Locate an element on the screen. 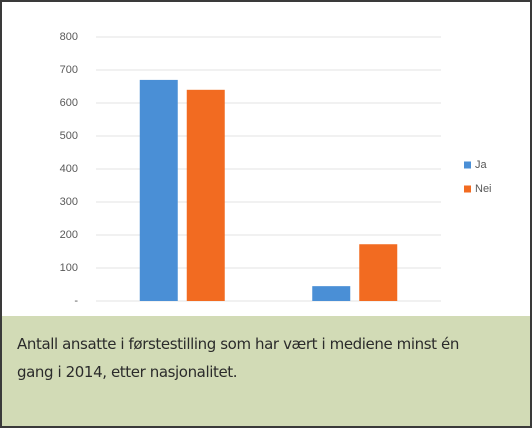 Image resolution: width=532 pixels, height=428 pixels. legend-label: Ja is located at coordinates (481, 165).